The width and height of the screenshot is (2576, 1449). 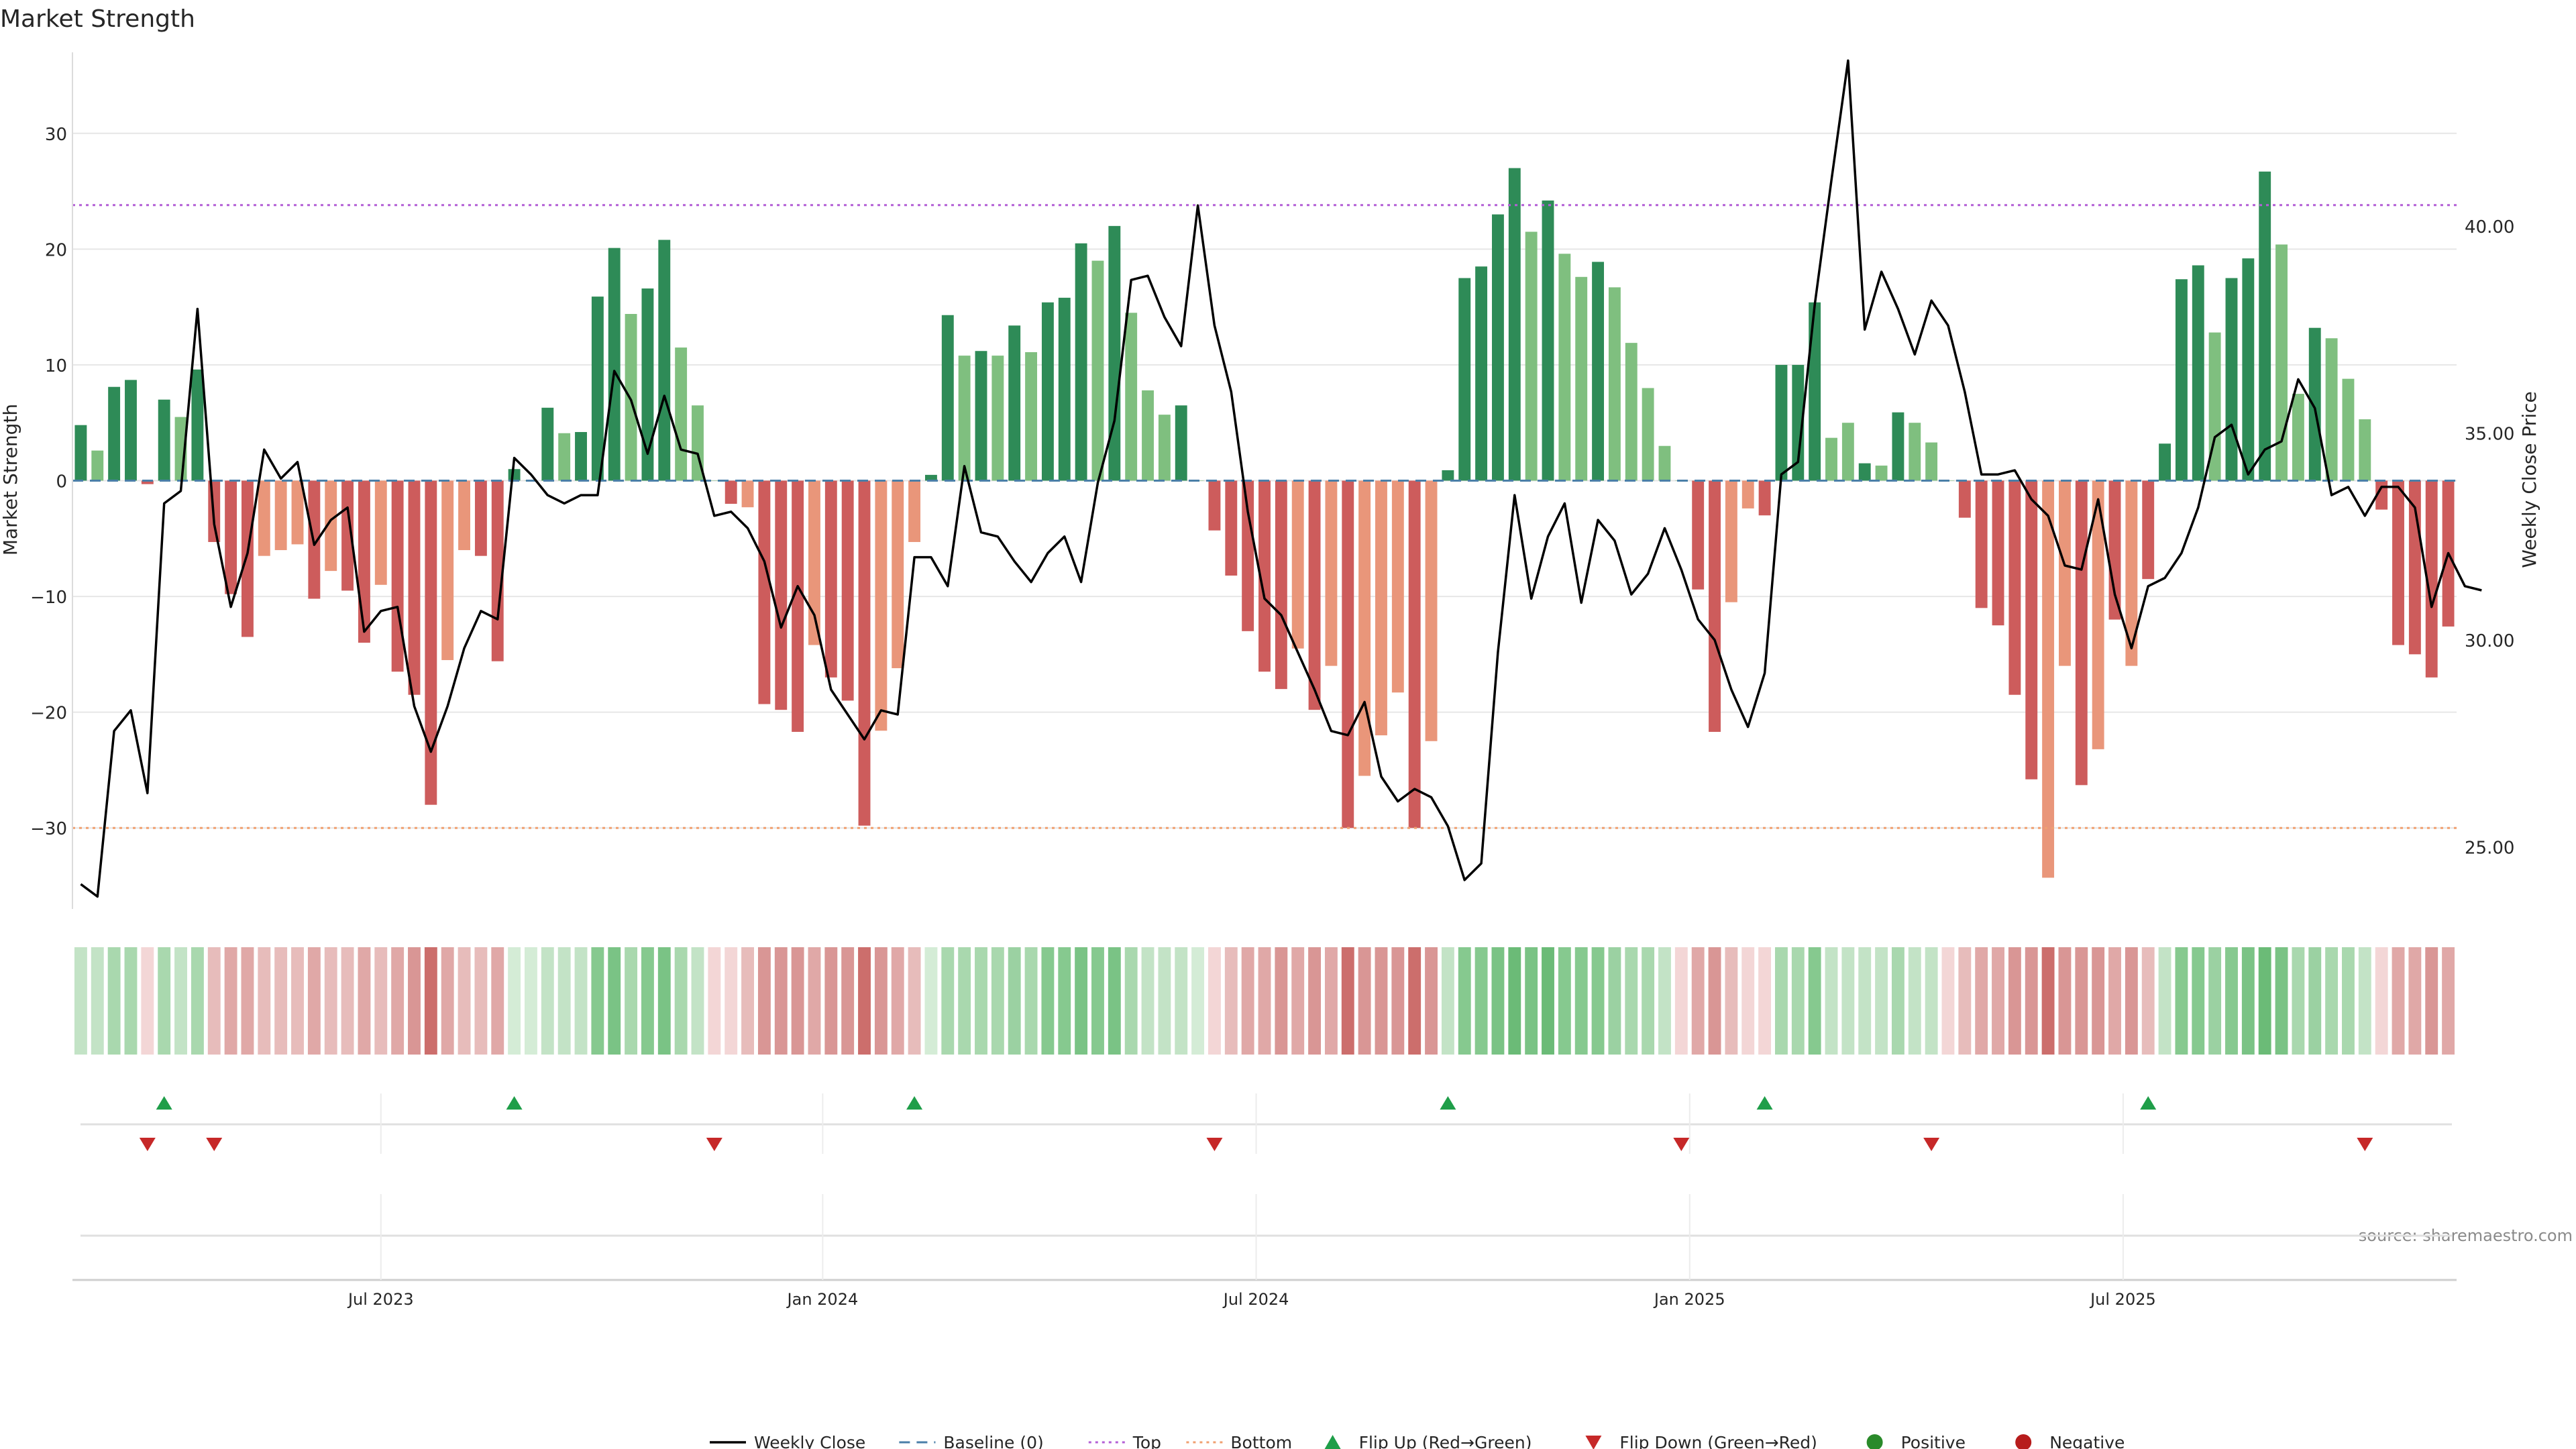 What do you see at coordinates (56, 366) in the screenshot?
I see `left-tick-label: 10` at bounding box center [56, 366].